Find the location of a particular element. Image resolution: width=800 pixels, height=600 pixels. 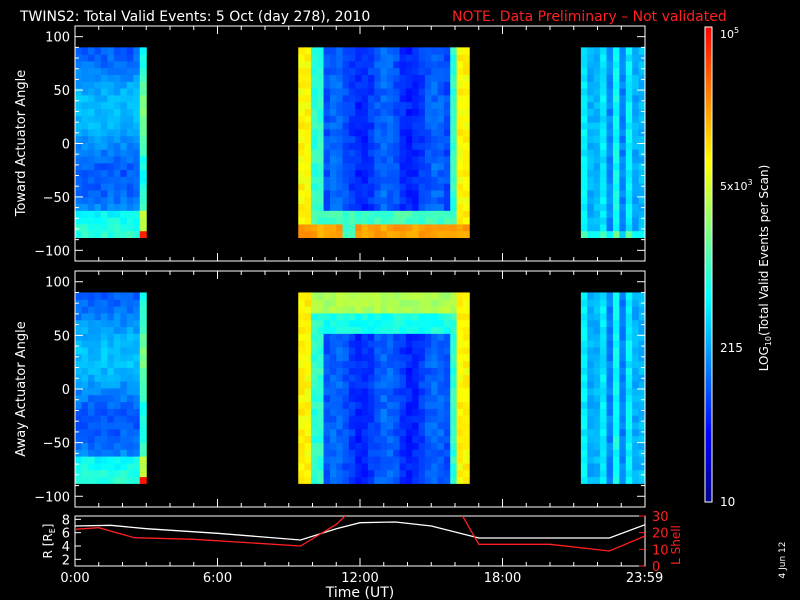

y-tick-label: 100 is located at coordinates (57, 38).